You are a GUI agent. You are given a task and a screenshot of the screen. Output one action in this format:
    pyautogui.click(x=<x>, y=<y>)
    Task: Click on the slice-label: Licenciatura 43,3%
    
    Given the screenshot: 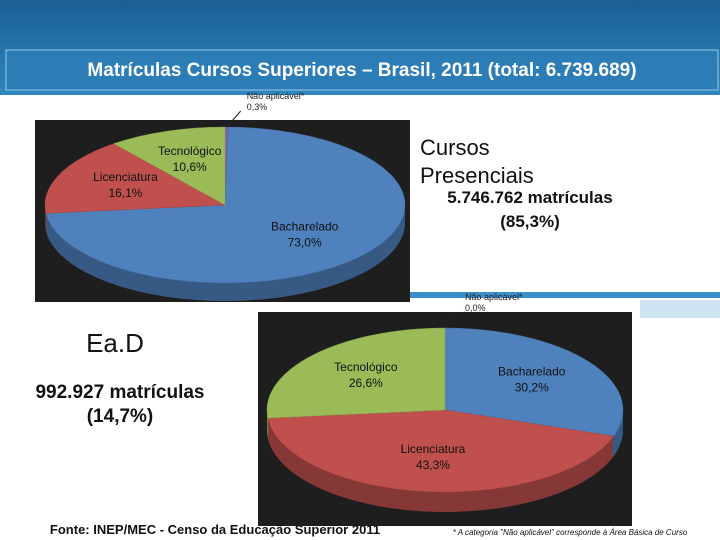 What is the action you would take?
    pyautogui.click(x=433, y=457)
    